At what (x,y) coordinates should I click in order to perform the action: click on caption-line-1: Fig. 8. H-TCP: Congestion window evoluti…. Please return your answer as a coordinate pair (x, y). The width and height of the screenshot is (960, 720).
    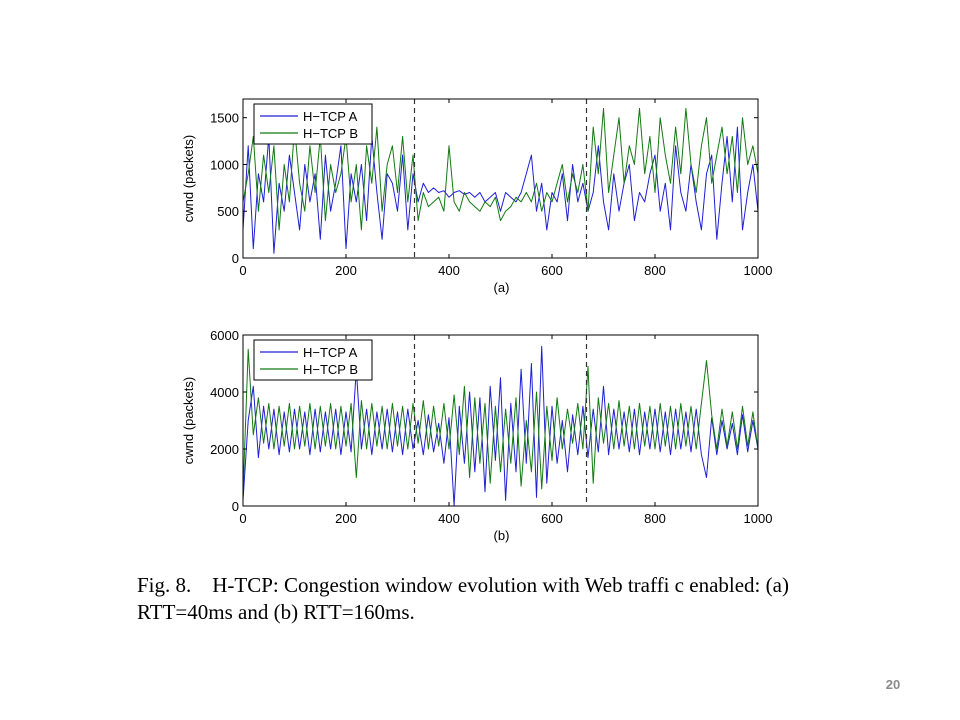
    Looking at the image, I should click on (463, 585).